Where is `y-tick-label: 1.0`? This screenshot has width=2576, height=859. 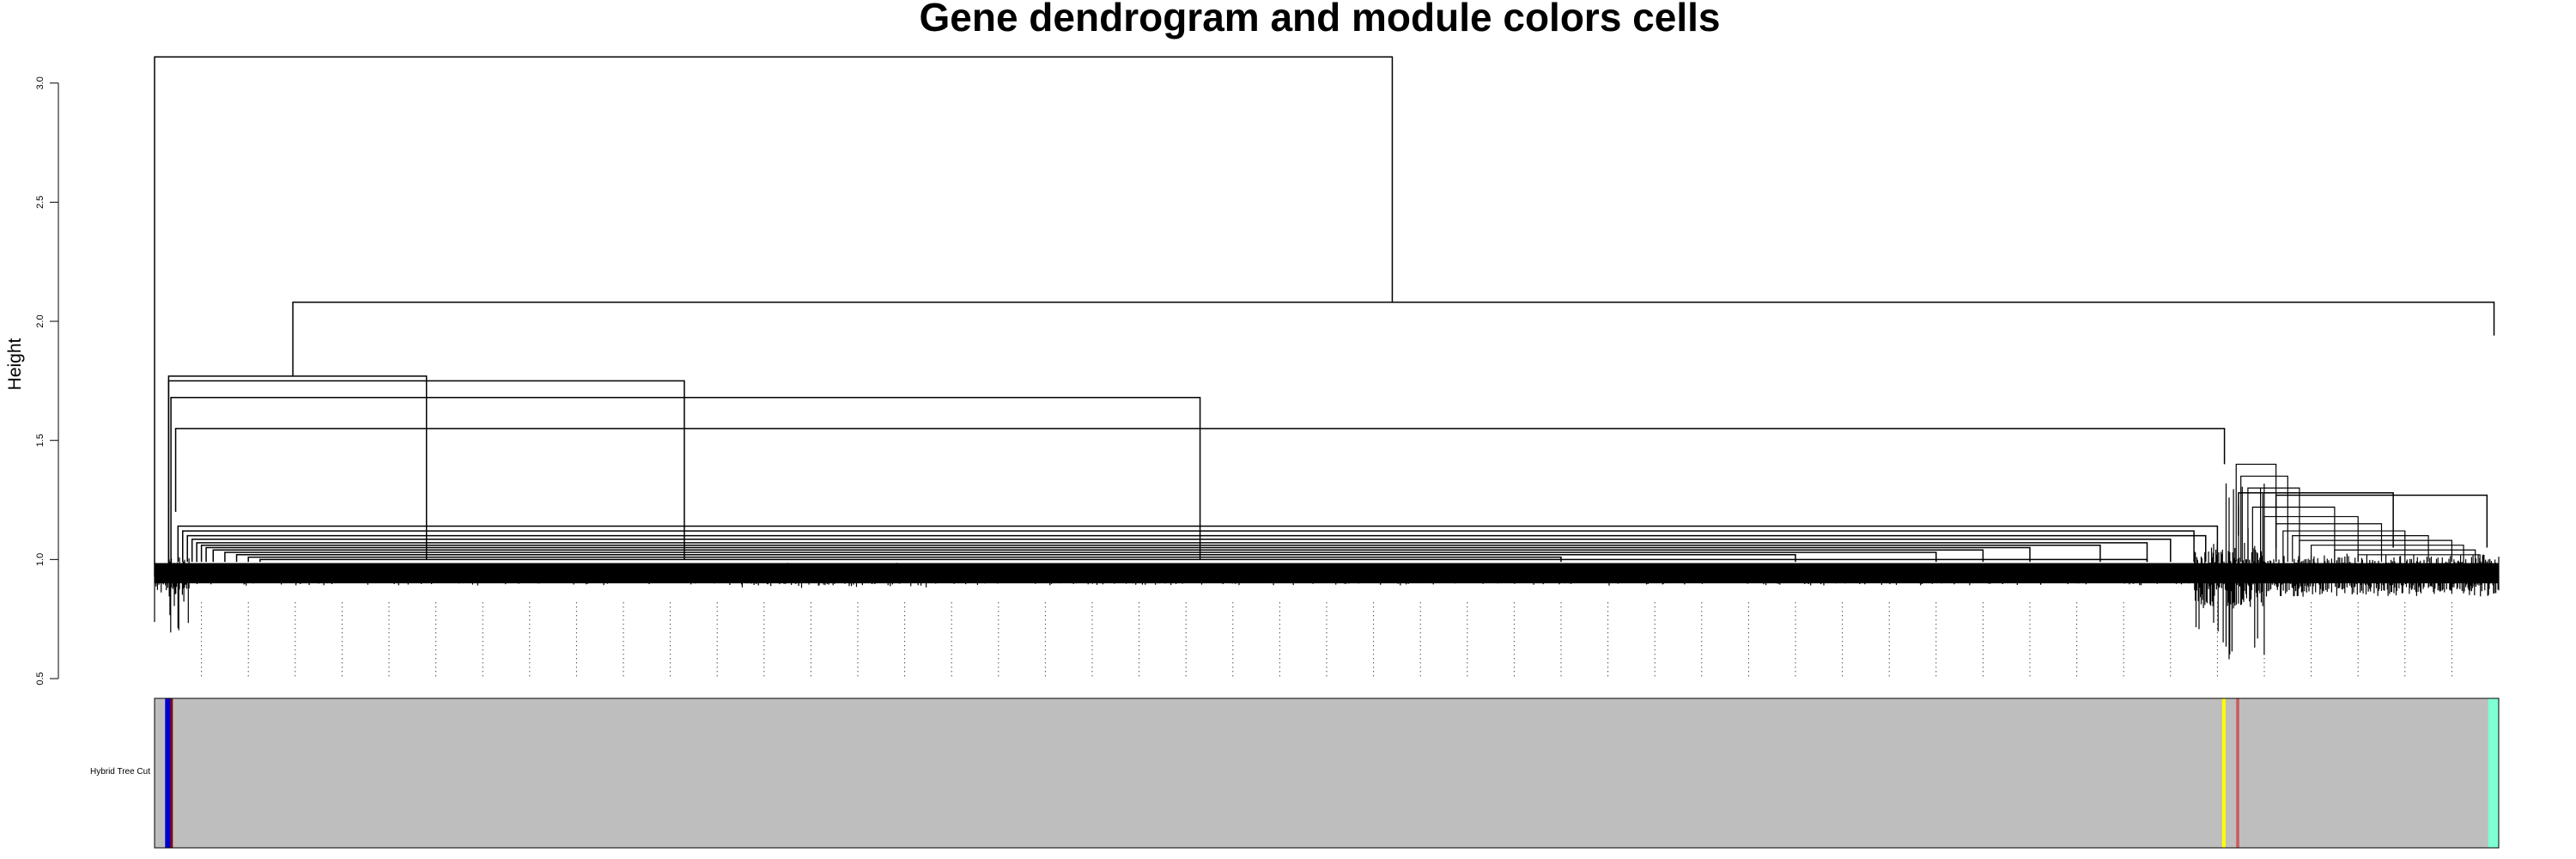 y-tick-label: 1.0 is located at coordinates (40, 559).